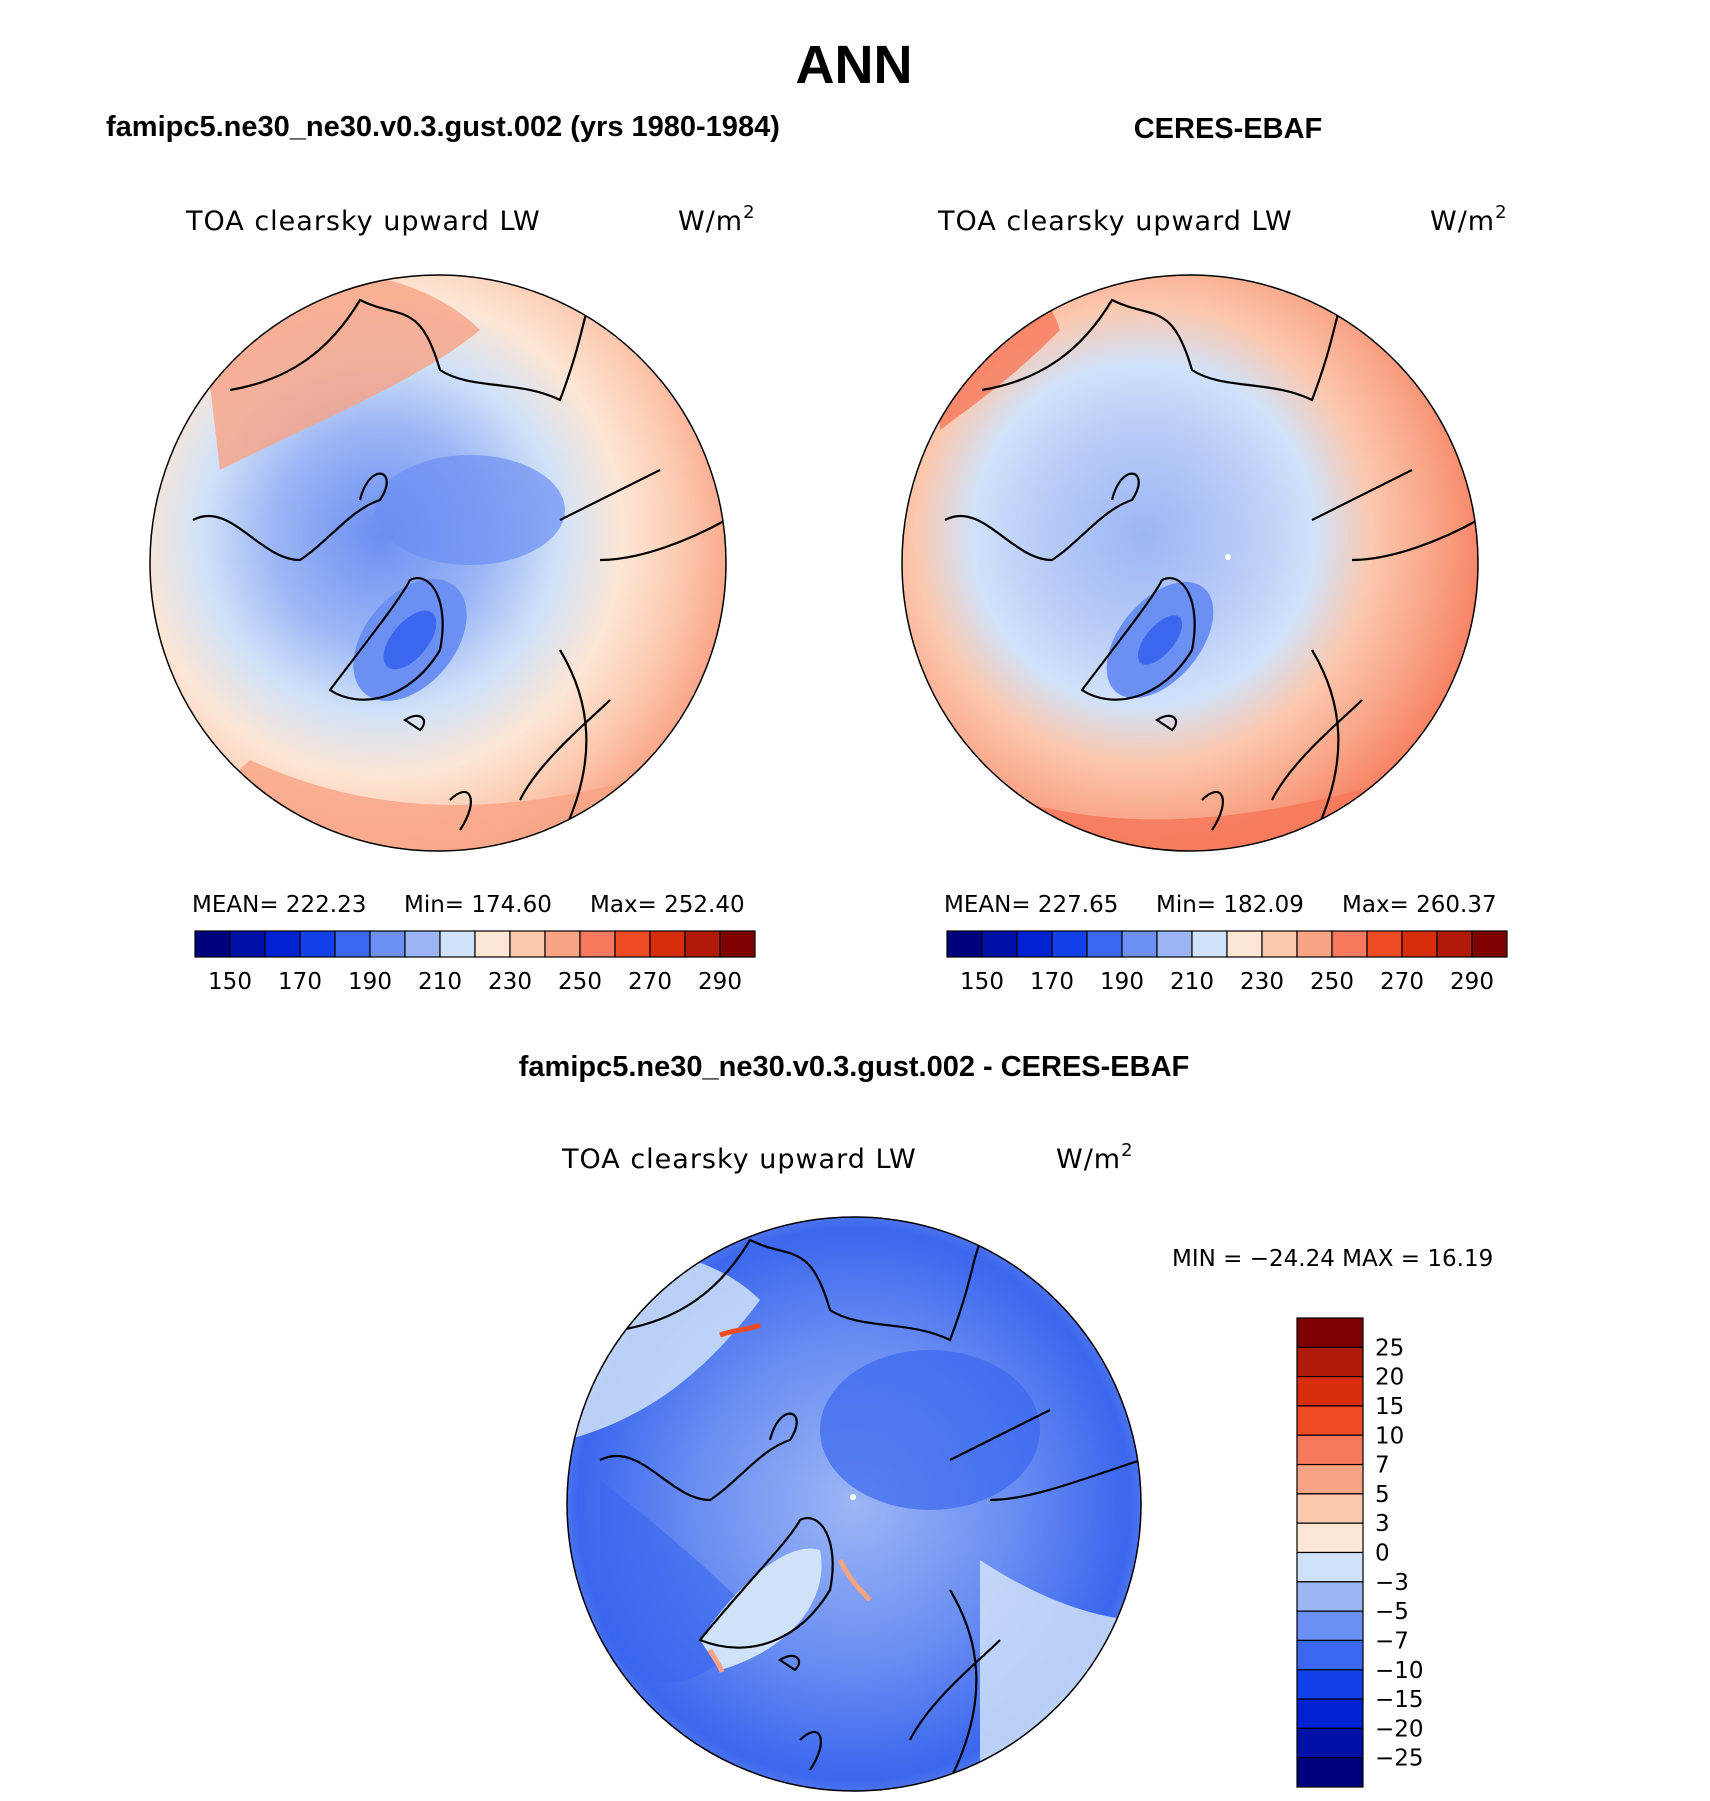  Describe the element at coordinates (854, 65) in the screenshot. I see `figure-title: ANN` at that location.